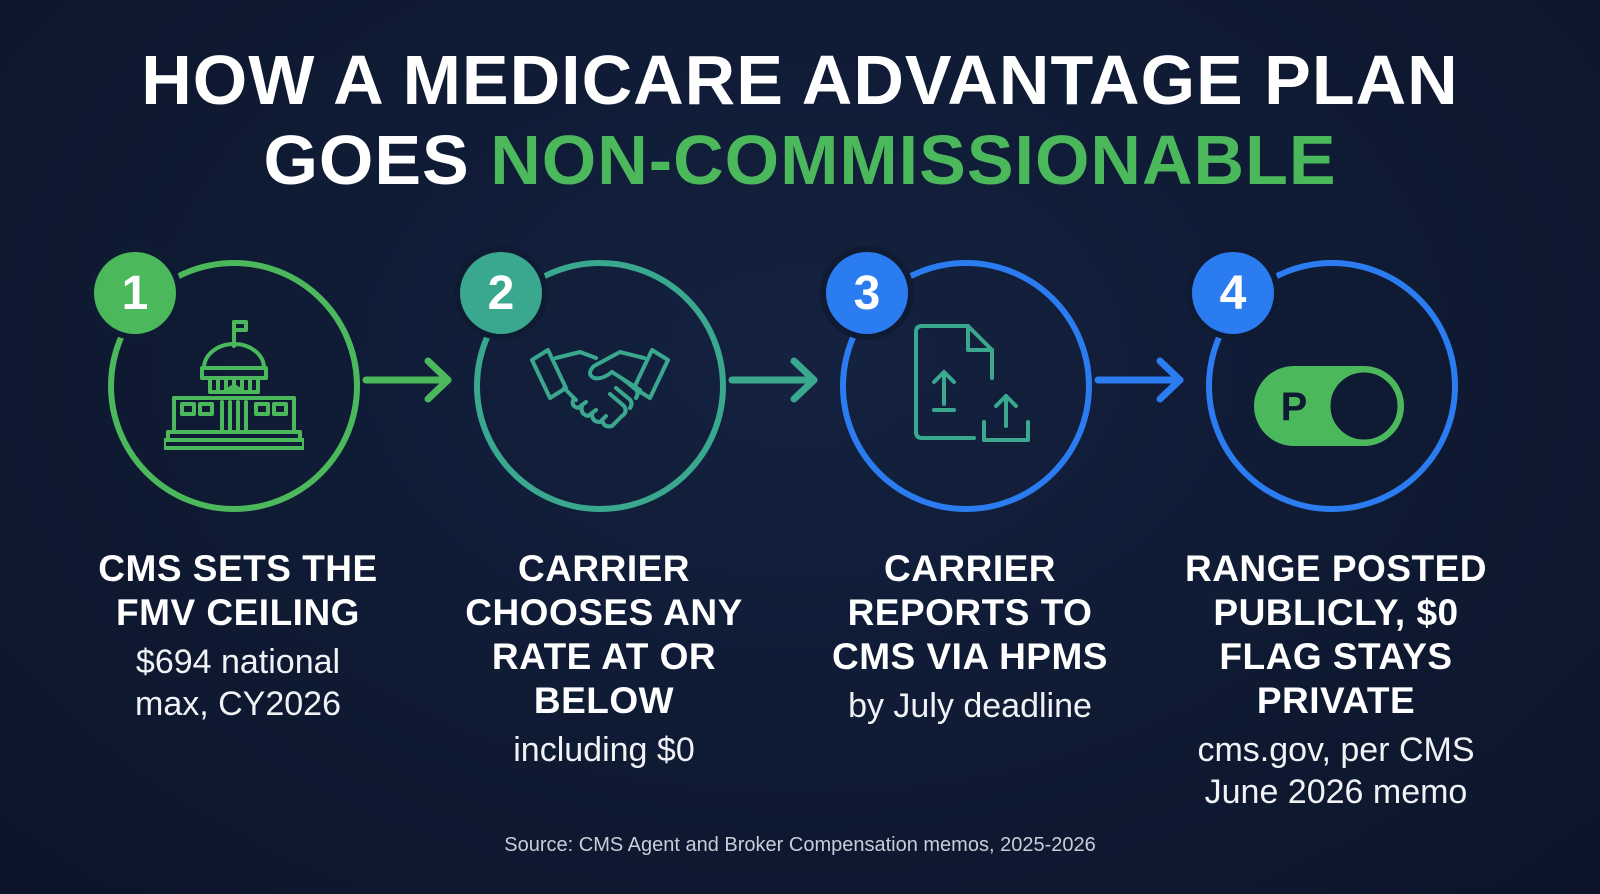  I want to click on title-line-2: GOES NON-COMMISSIONABLE, so click(800, 160).